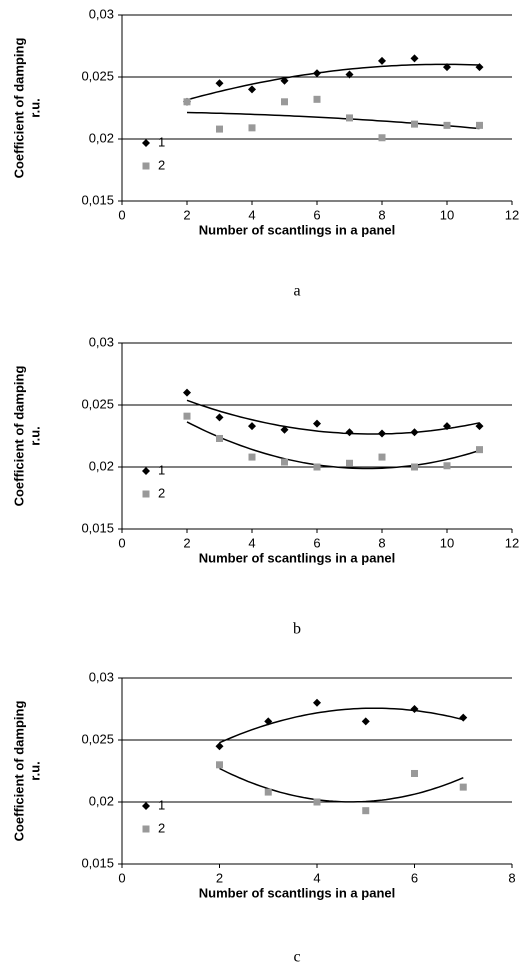 Image resolution: width=527 pixels, height=976 pixels. I want to click on panel-caption: c, so click(296, 957).